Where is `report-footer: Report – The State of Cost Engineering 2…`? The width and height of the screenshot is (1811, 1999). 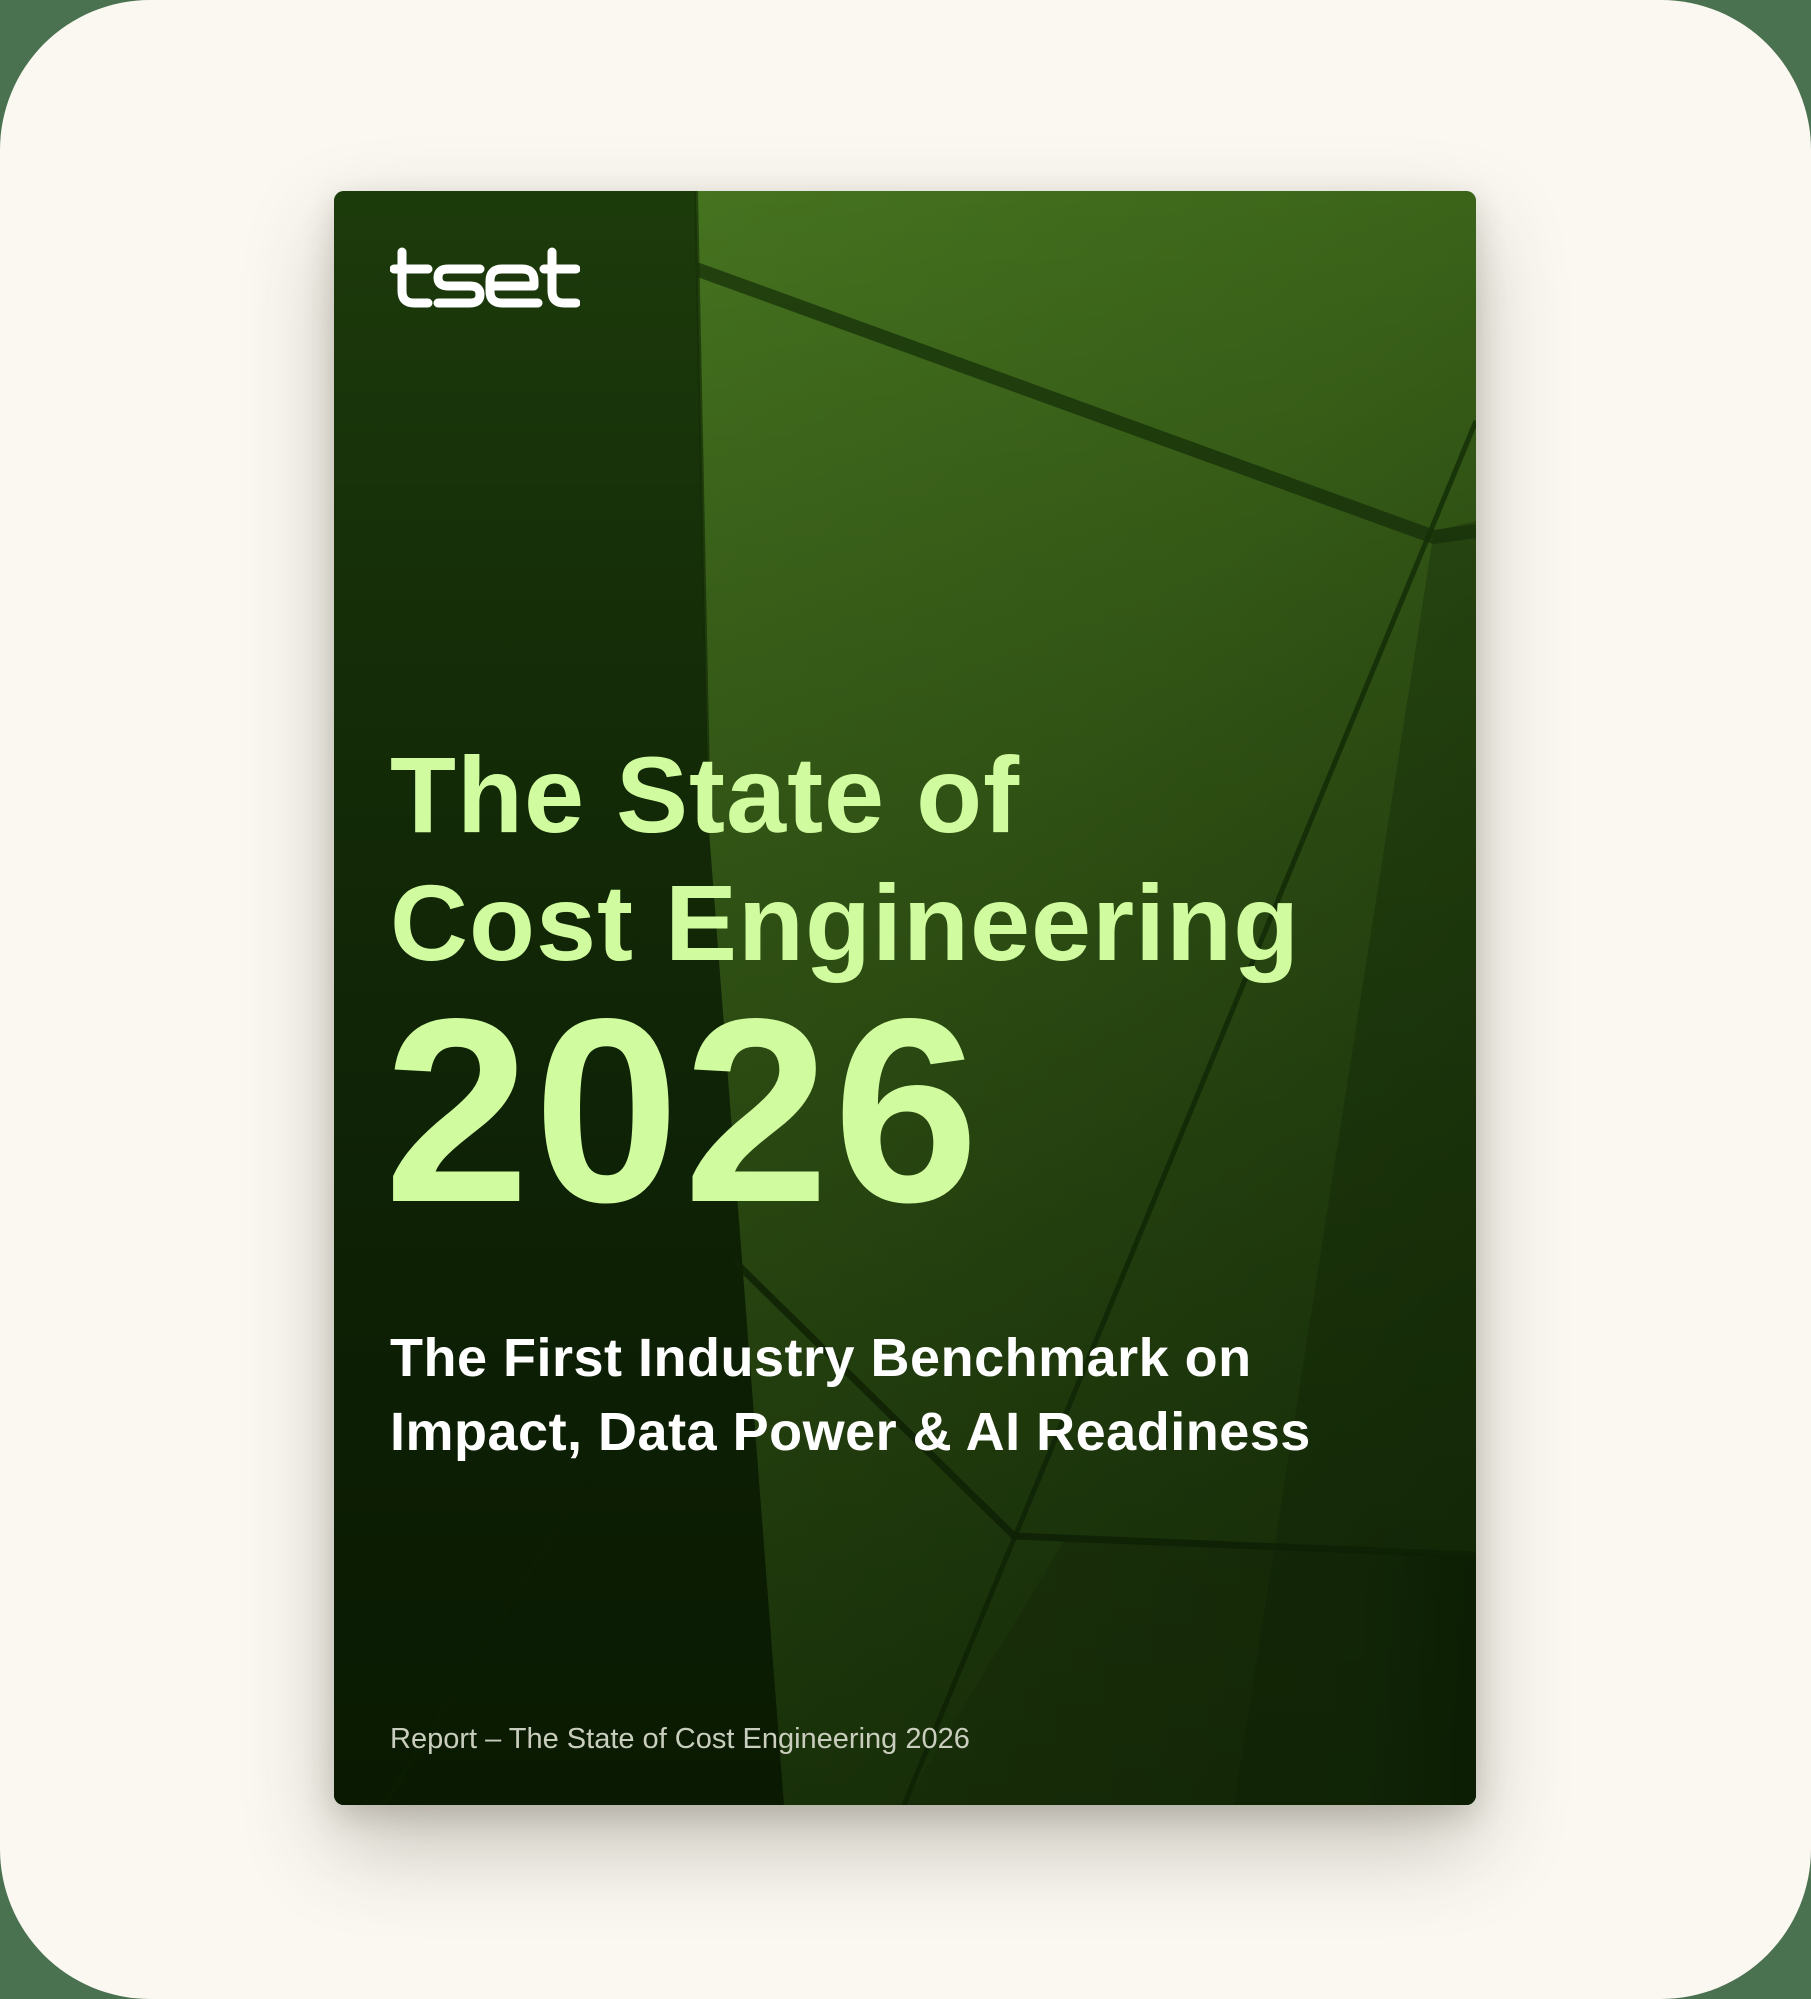 report-footer: Report – The State of Cost Engineering 2… is located at coordinates (680, 1739).